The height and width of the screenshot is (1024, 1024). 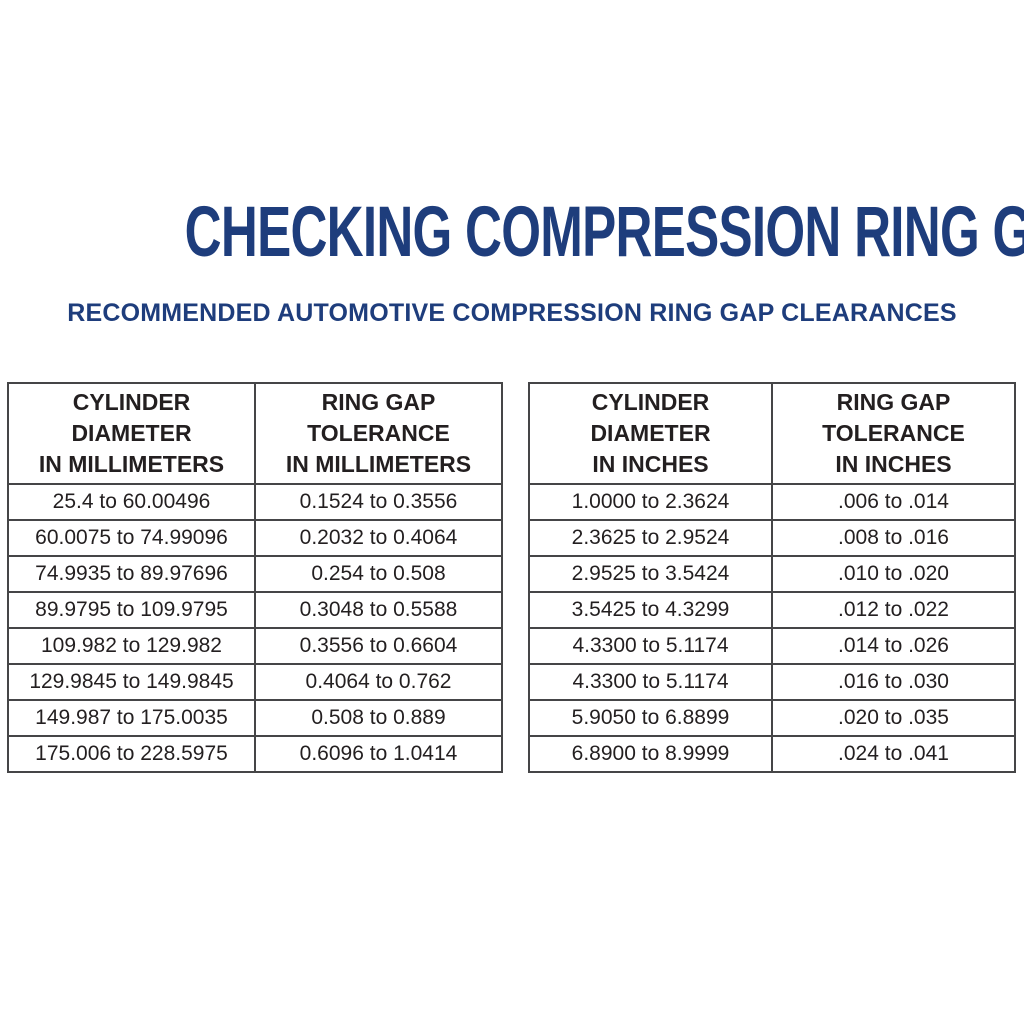 I want to click on table-cell: 0.6096 to 1.0414, so click(x=378, y=754).